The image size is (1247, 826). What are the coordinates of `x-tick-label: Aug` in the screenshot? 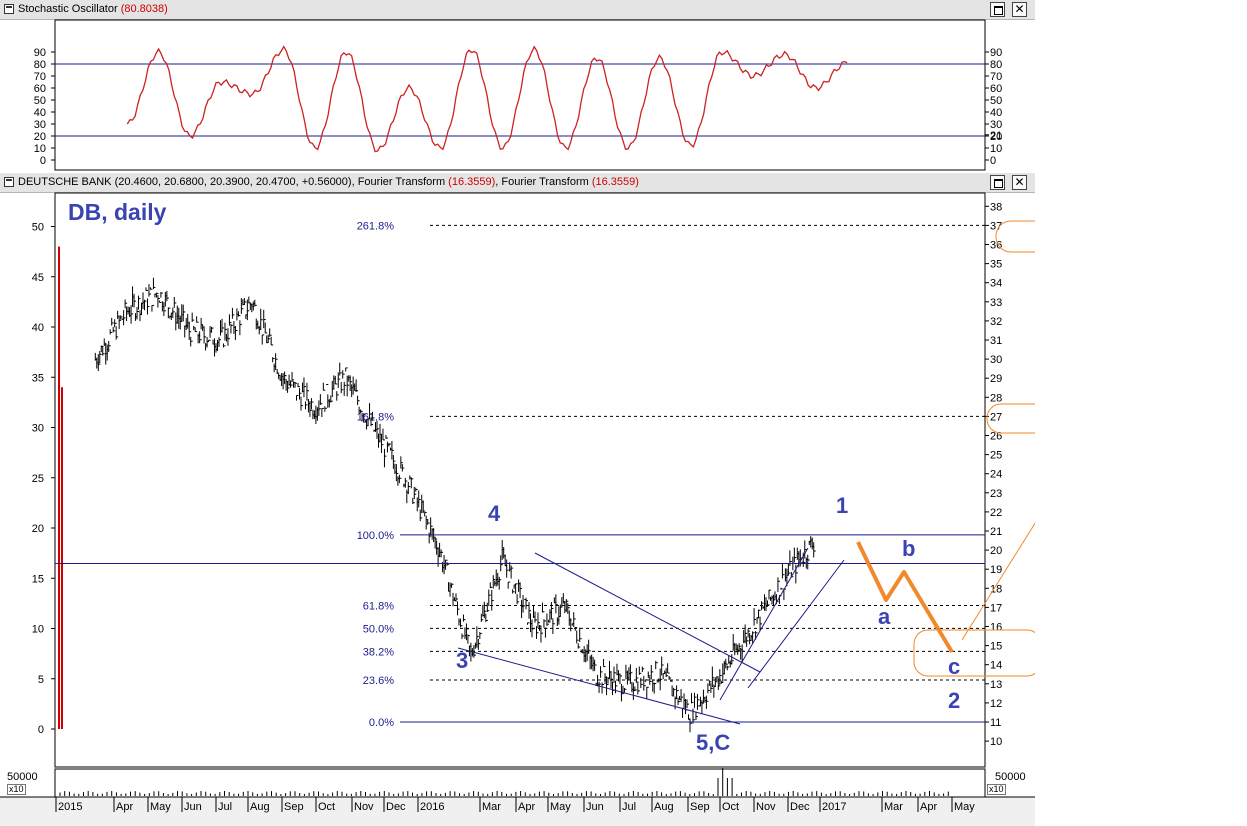 It's located at (260, 807).